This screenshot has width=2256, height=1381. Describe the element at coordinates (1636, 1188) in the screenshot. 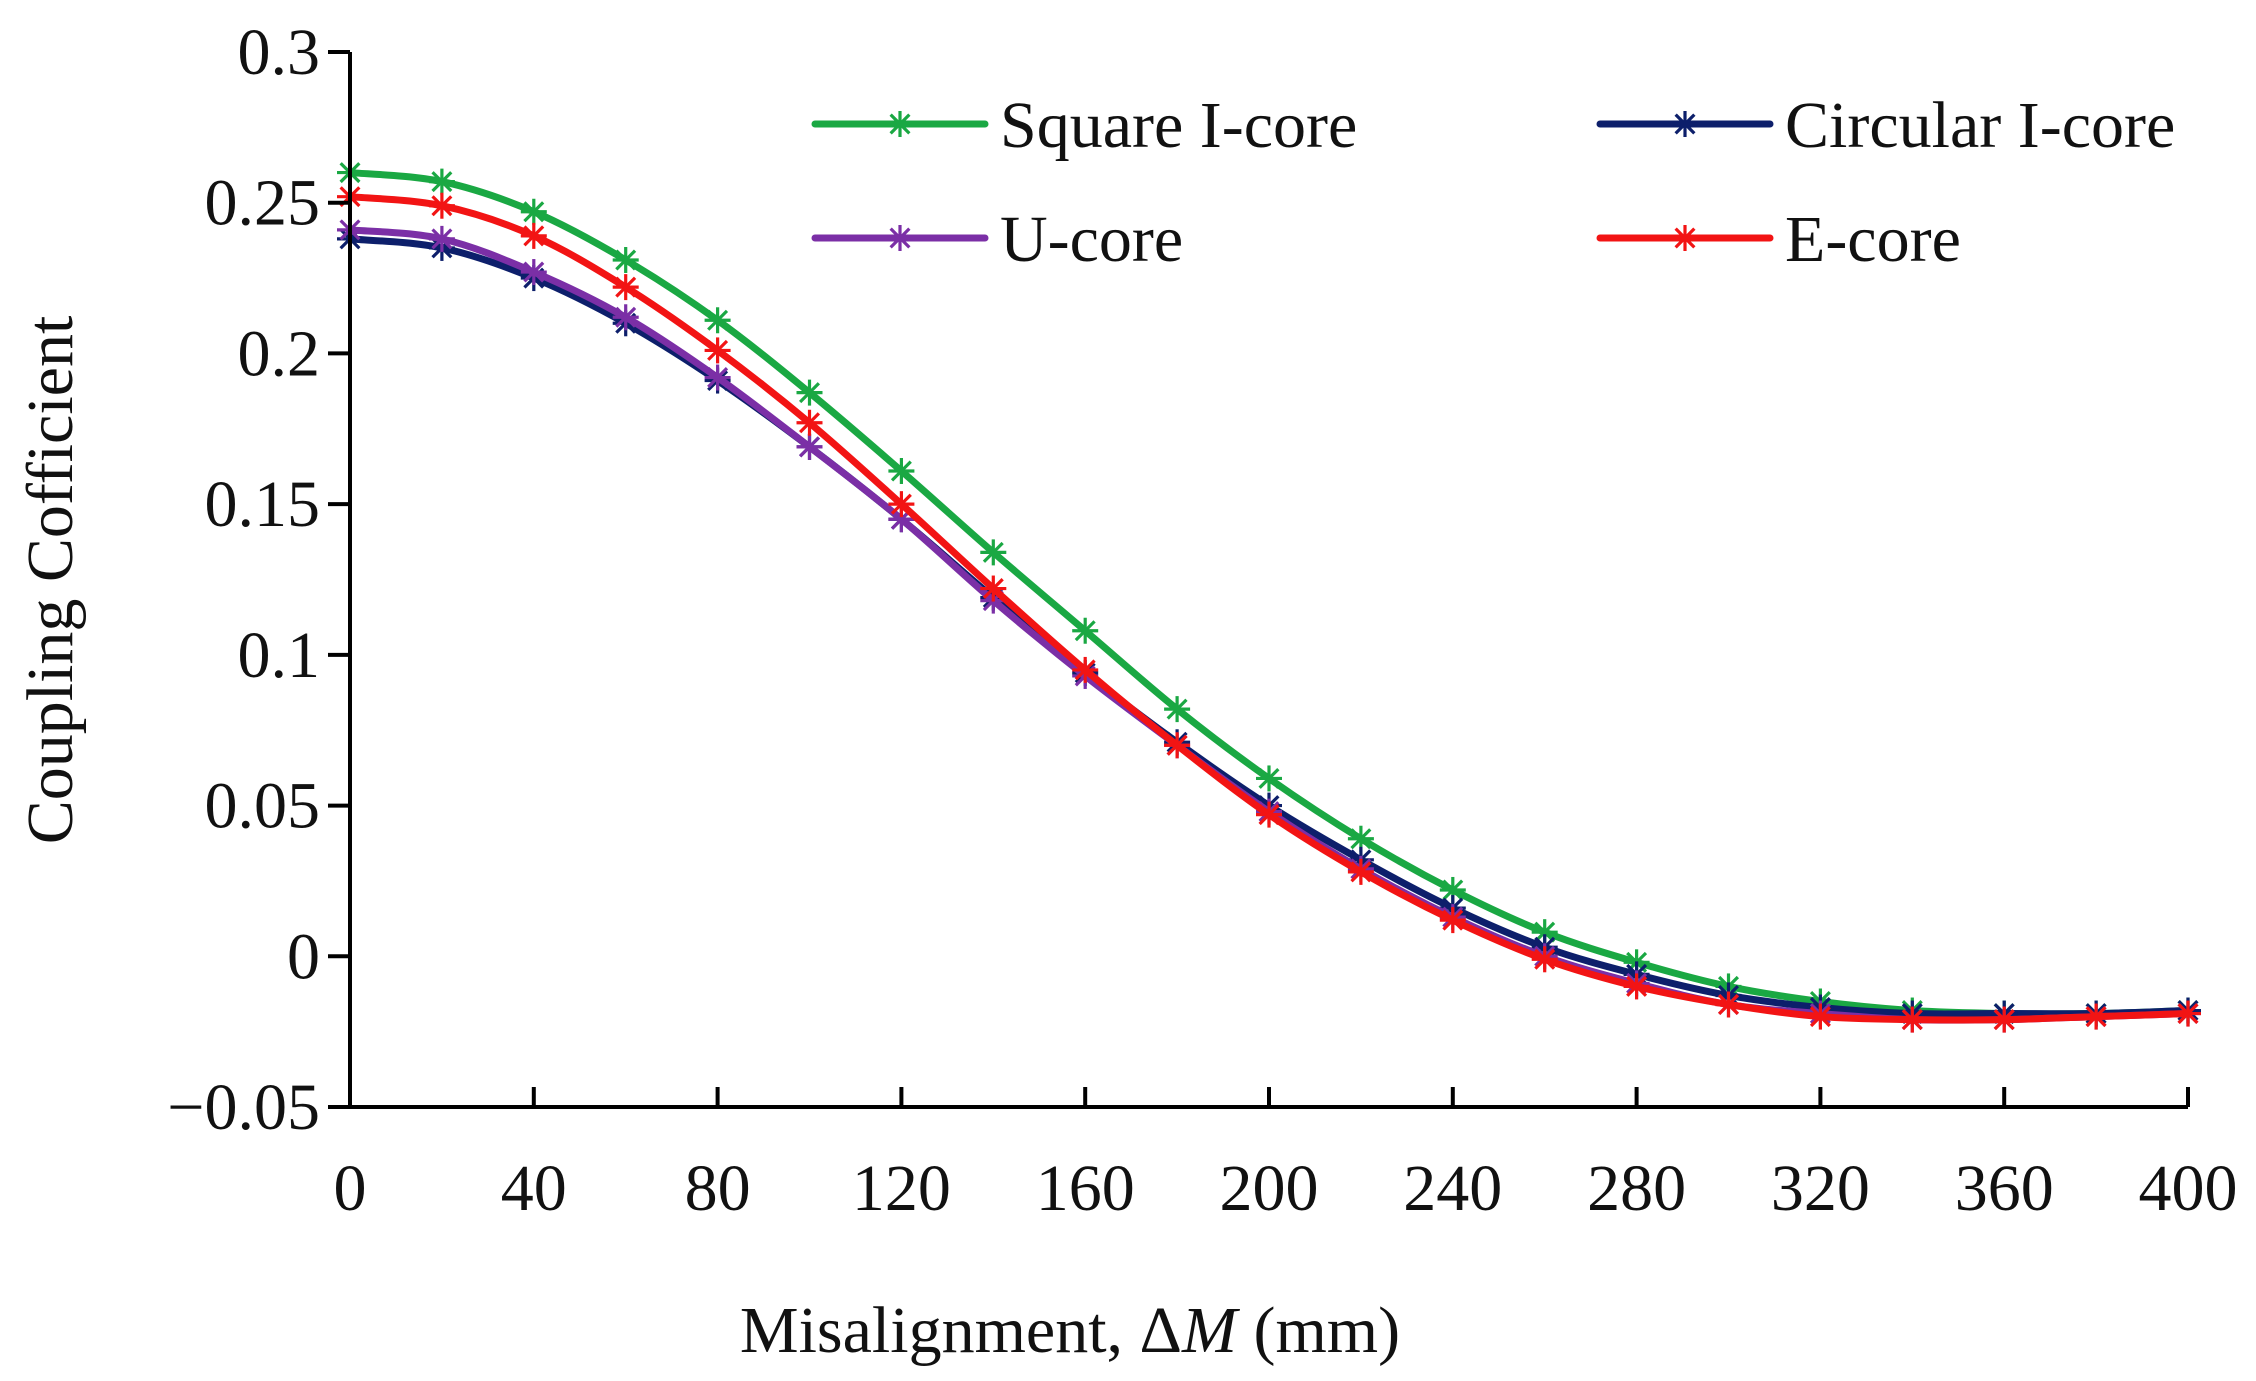

I see `x-tick-label: 280` at that location.